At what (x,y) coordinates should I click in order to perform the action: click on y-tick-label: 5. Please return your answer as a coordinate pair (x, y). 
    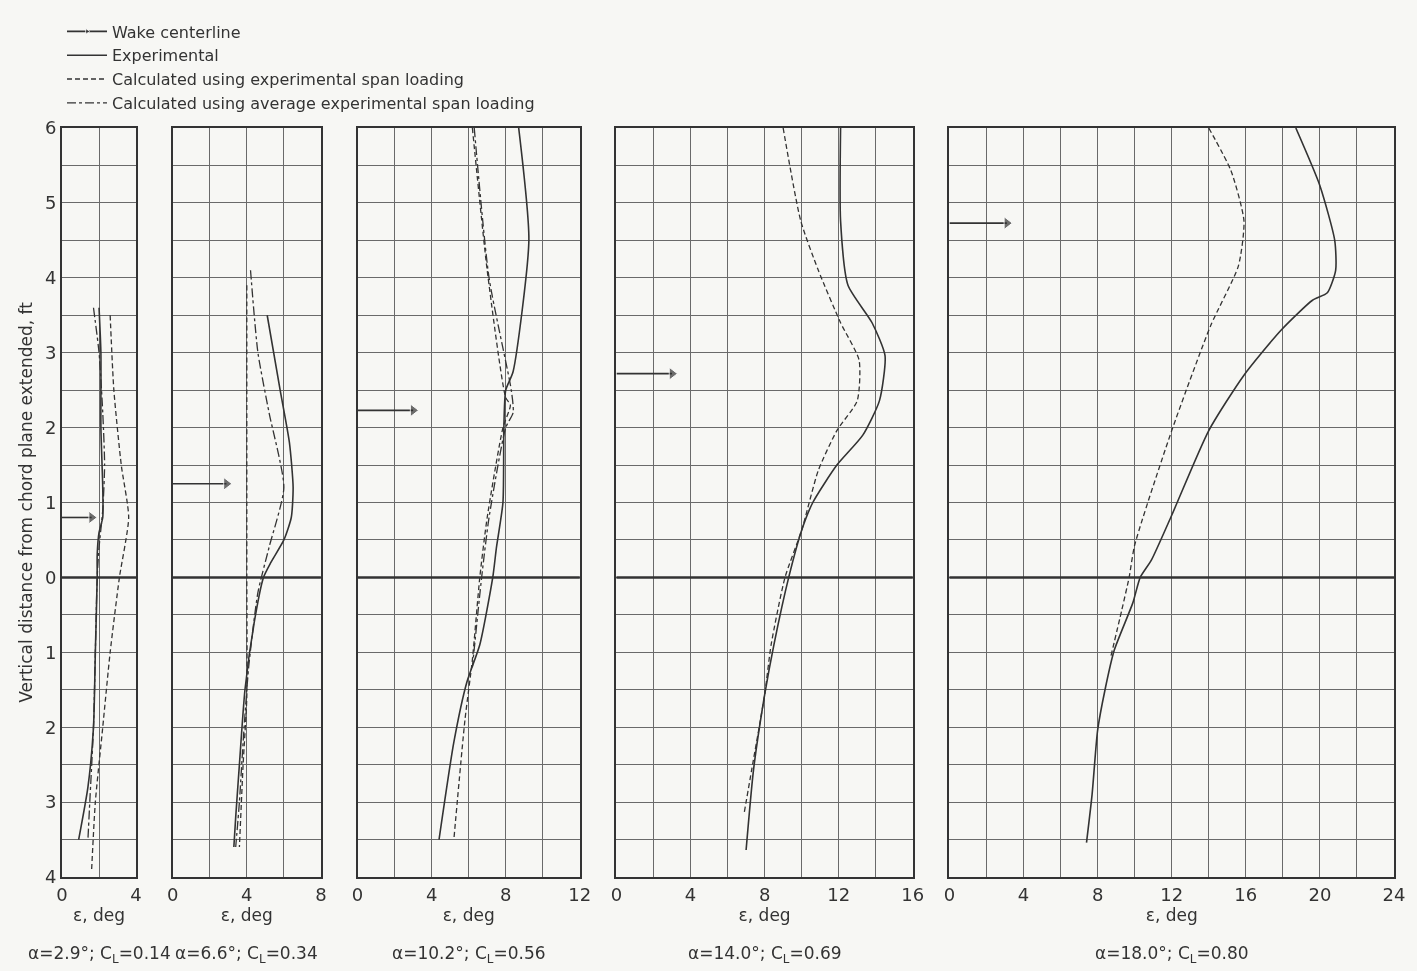
    Looking at the image, I should click on (50, 203).